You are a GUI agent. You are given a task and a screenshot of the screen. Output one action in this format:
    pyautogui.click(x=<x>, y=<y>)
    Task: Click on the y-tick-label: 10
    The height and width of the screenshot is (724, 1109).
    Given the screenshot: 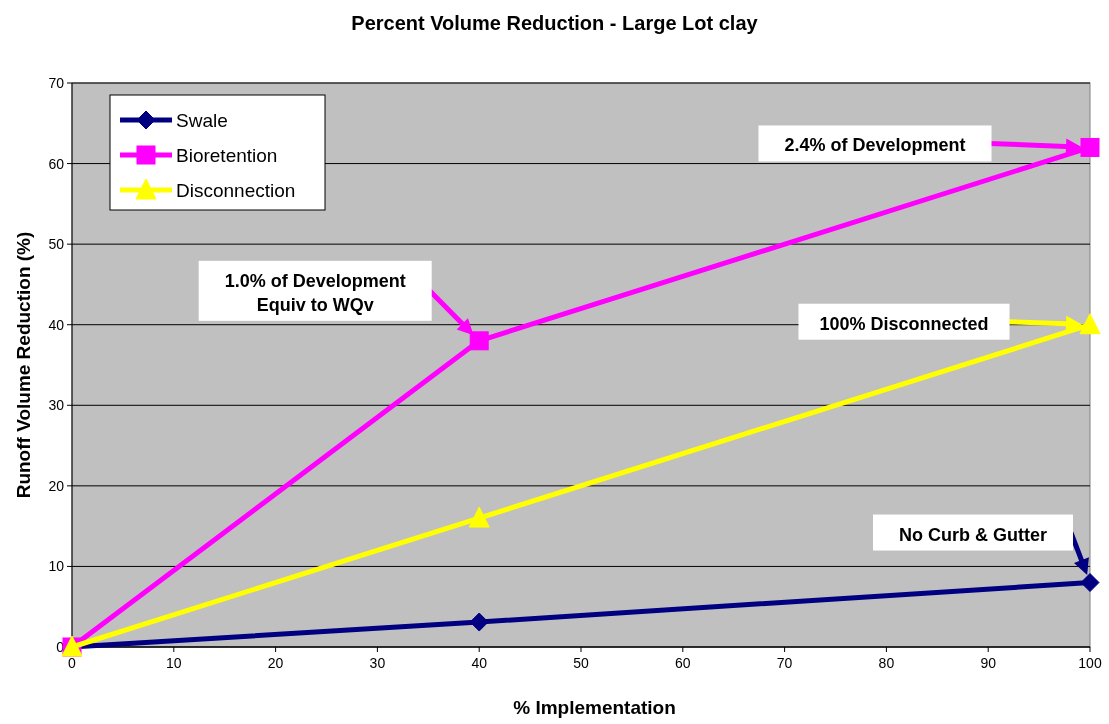 What is the action you would take?
    pyautogui.click(x=56, y=566)
    